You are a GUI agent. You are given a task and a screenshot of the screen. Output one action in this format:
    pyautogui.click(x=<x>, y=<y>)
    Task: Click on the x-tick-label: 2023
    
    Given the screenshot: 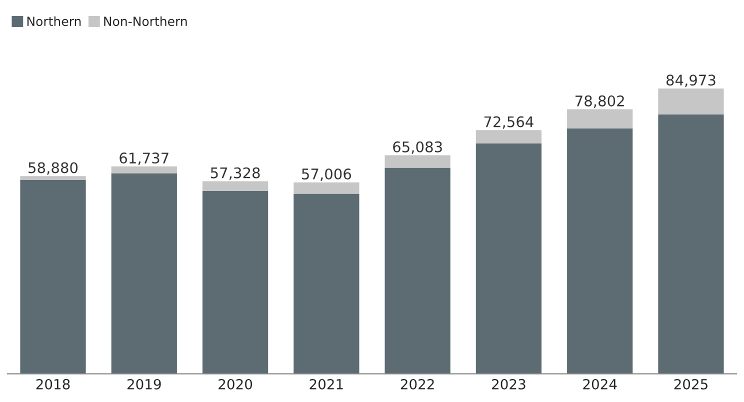 What is the action you would take?
    pyautogui.click(x=509, y=384)
    